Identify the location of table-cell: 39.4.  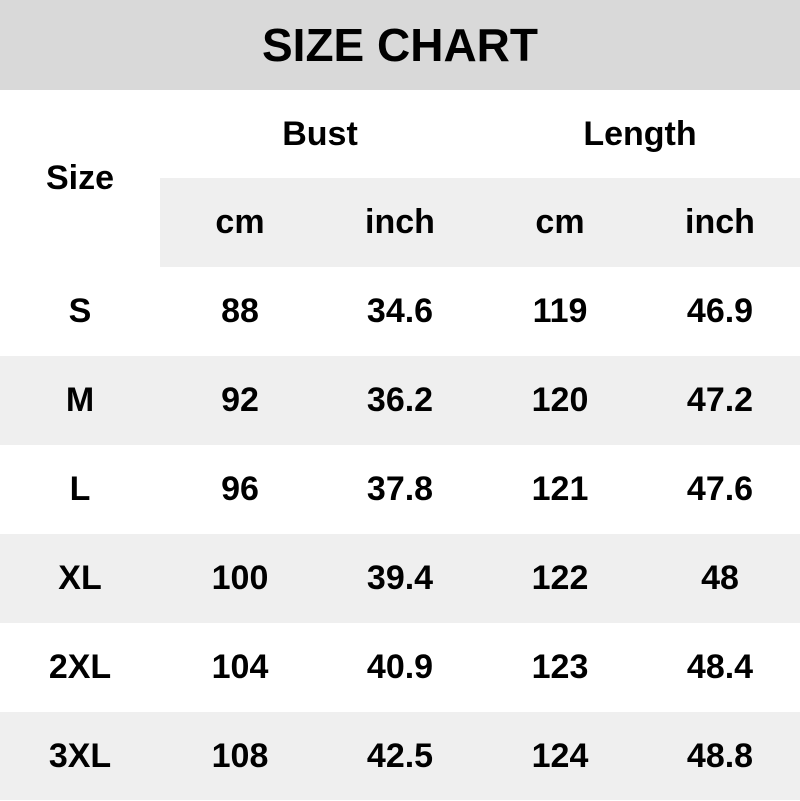
(400, 578).